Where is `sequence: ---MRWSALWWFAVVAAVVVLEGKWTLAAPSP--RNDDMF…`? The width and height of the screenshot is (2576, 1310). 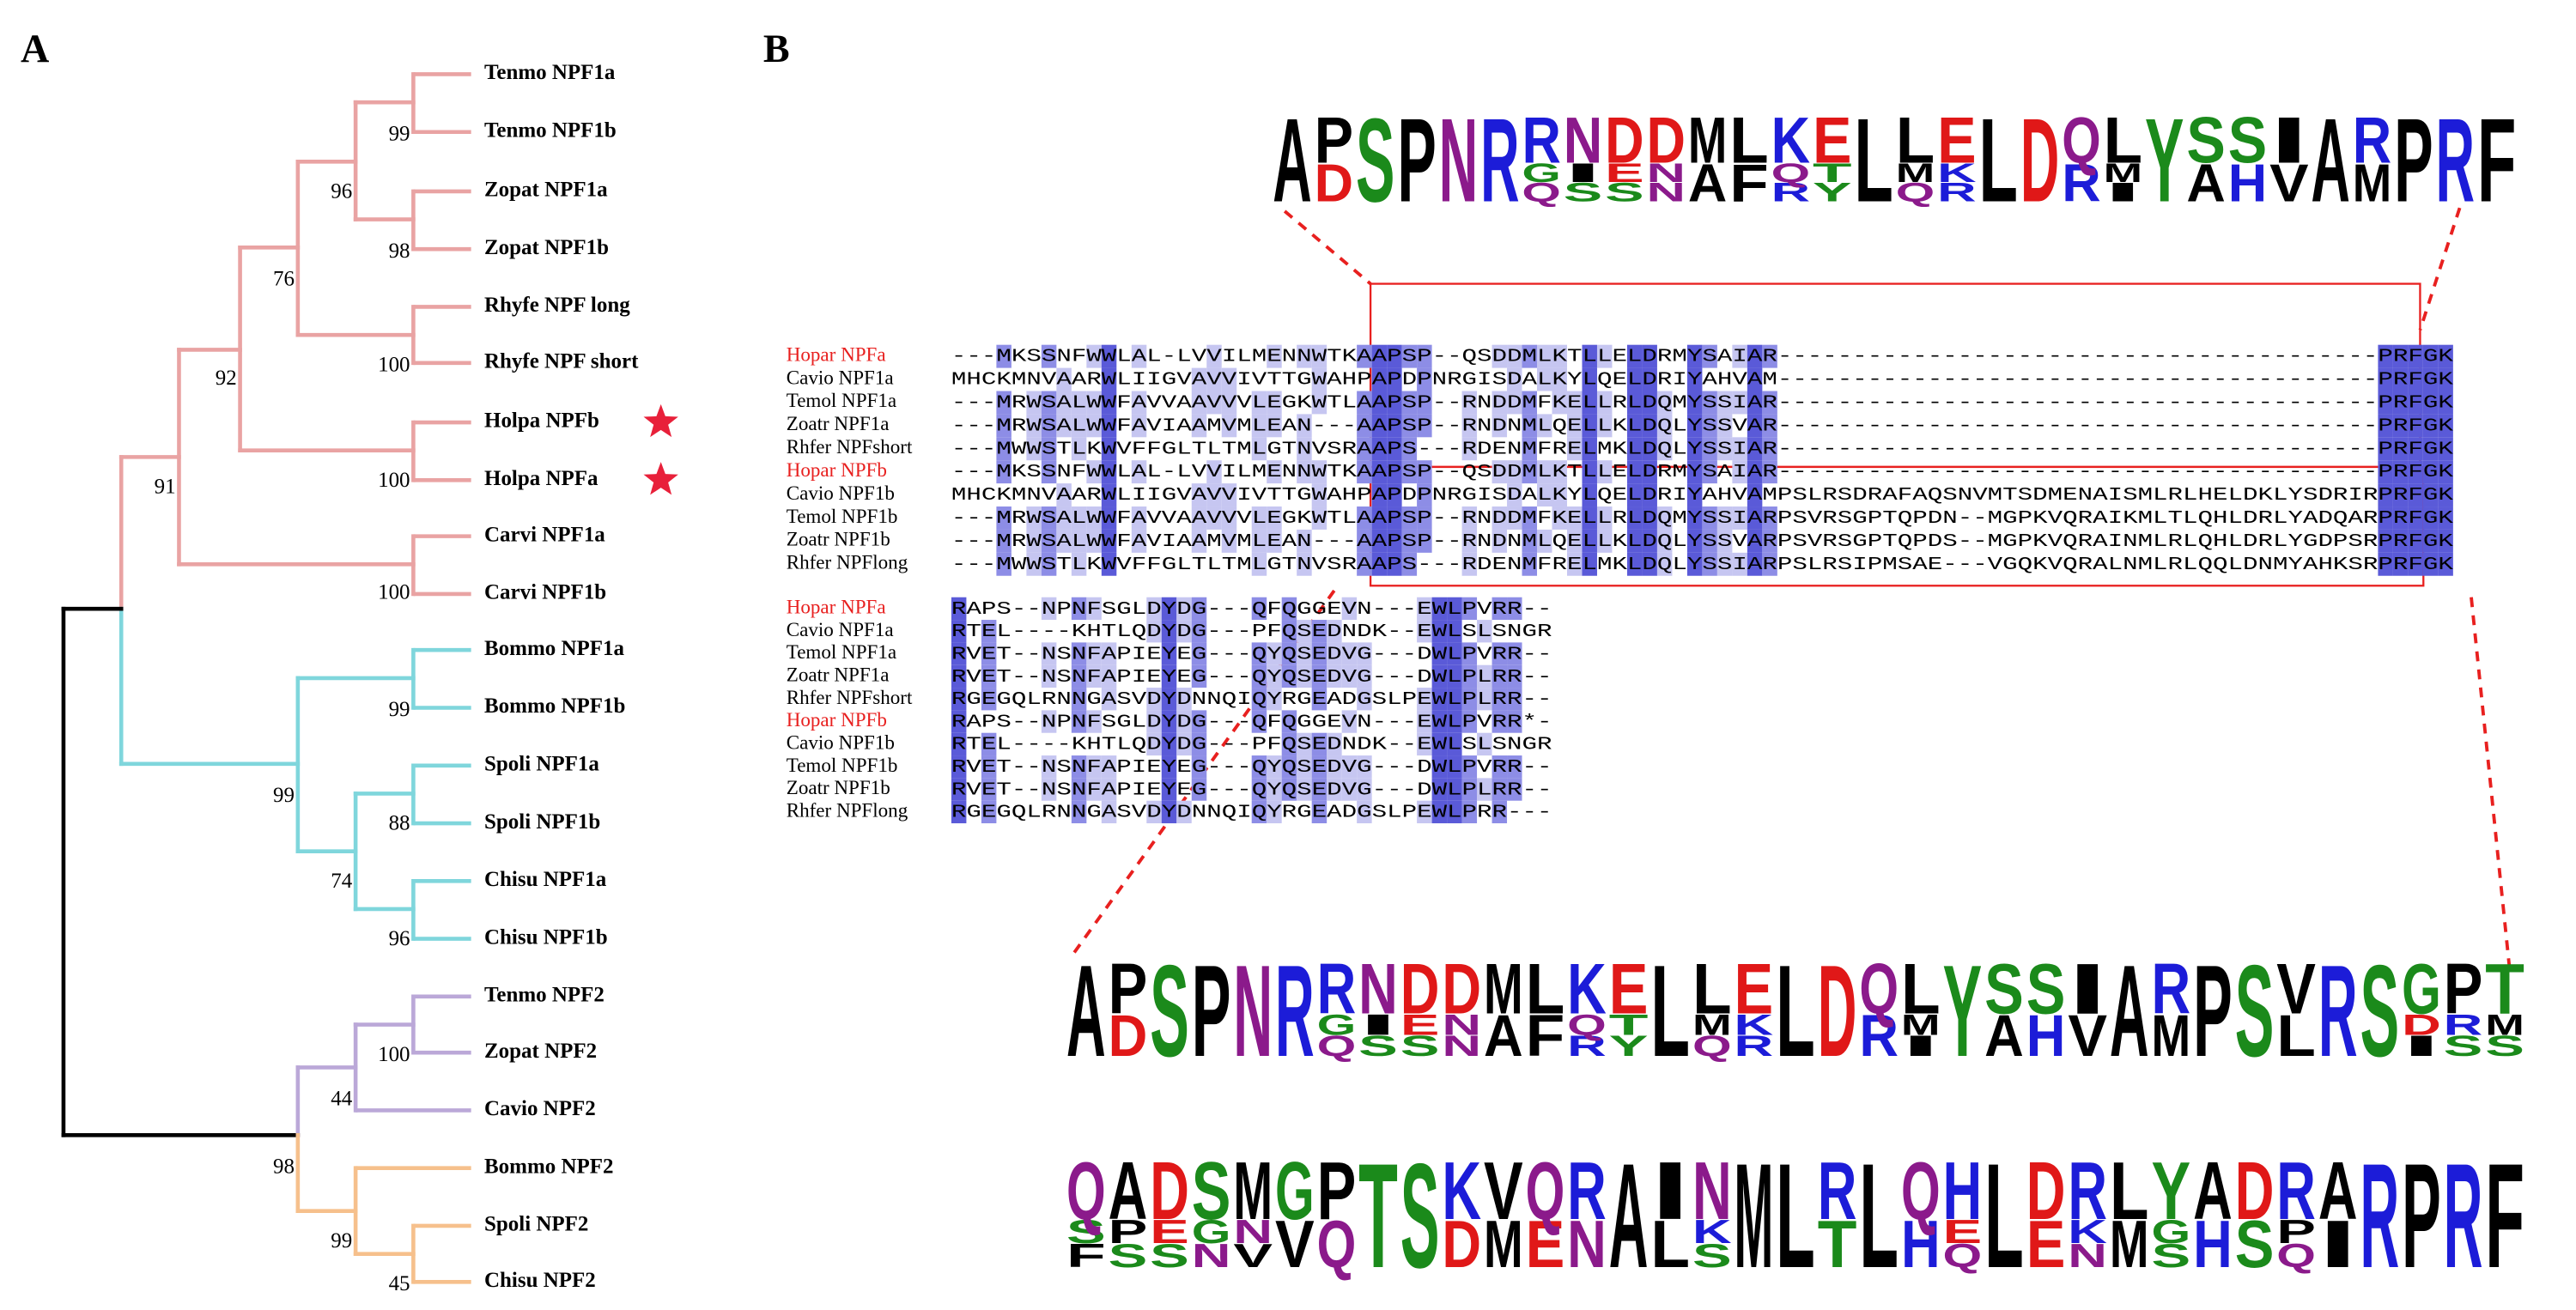 sequence: ---MRWSALWWFAVVAAVVVLEGKWTLAAPSP--RNDDMF… is located at coordinates (1702, 403).